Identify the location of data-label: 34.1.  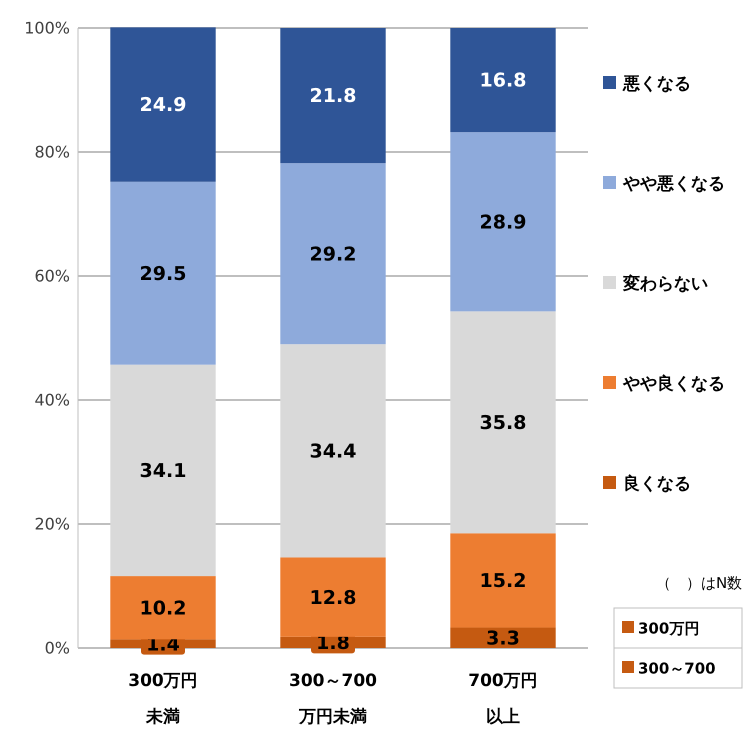
(163, 471).